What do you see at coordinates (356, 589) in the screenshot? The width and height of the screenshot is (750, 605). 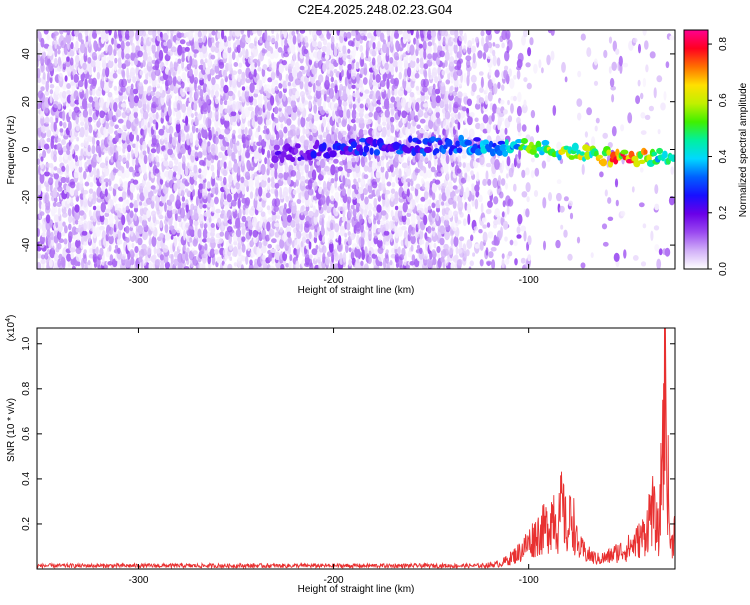 I see `snr-x-label: Height of straight line (km)` at bounding box center [356, 589].